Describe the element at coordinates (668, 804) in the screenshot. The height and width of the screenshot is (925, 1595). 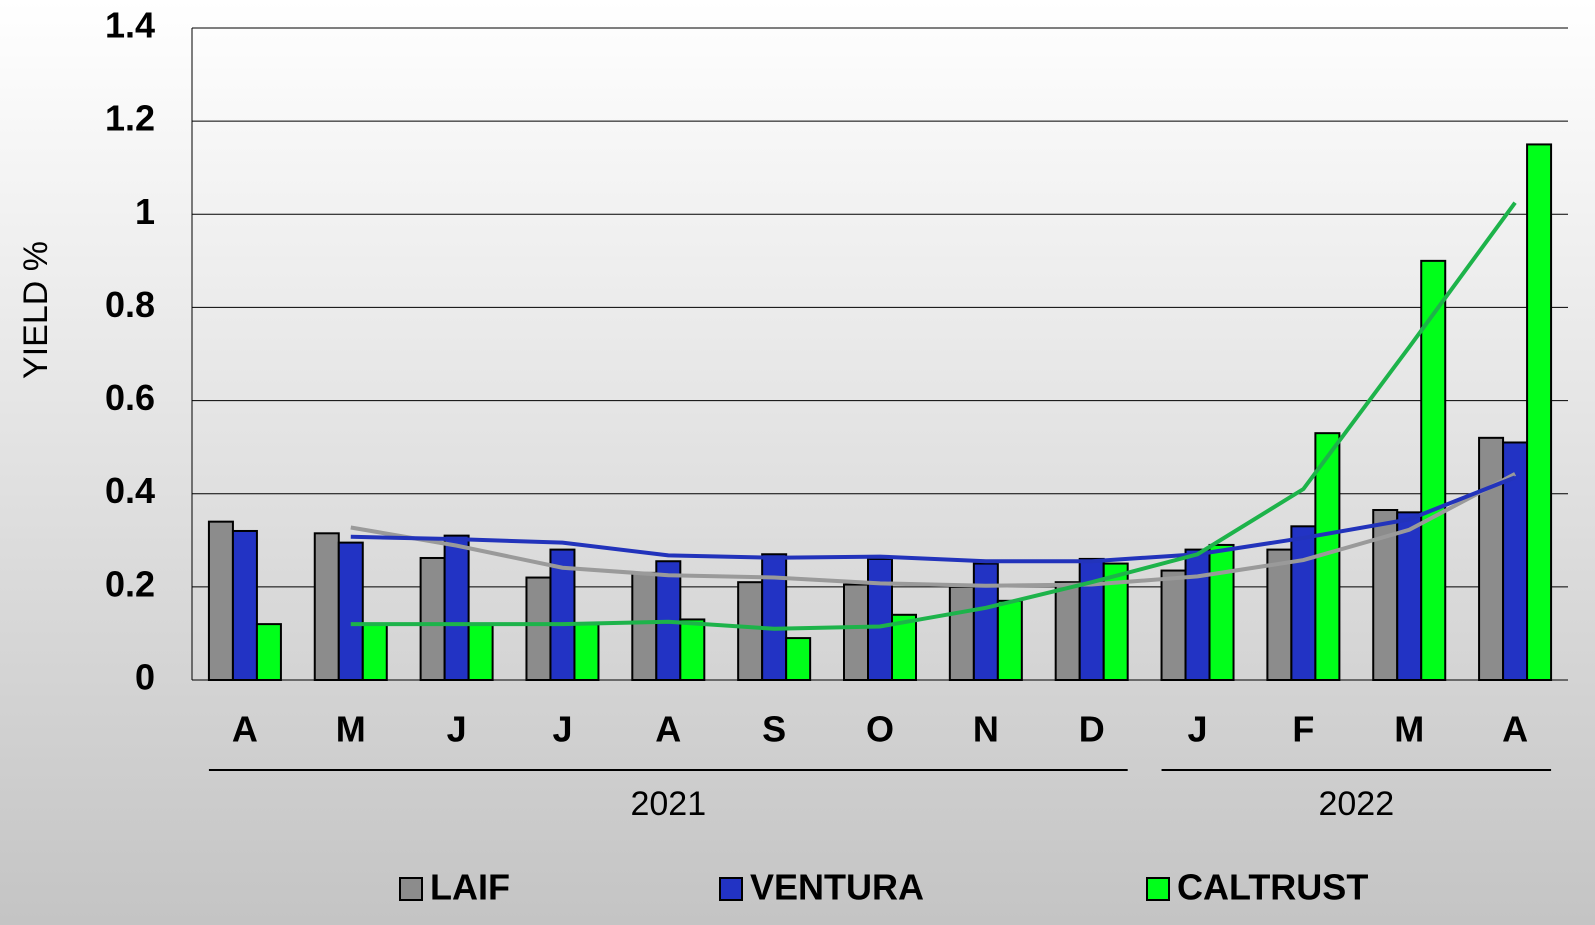
I see `year-label: 2021` at that location.